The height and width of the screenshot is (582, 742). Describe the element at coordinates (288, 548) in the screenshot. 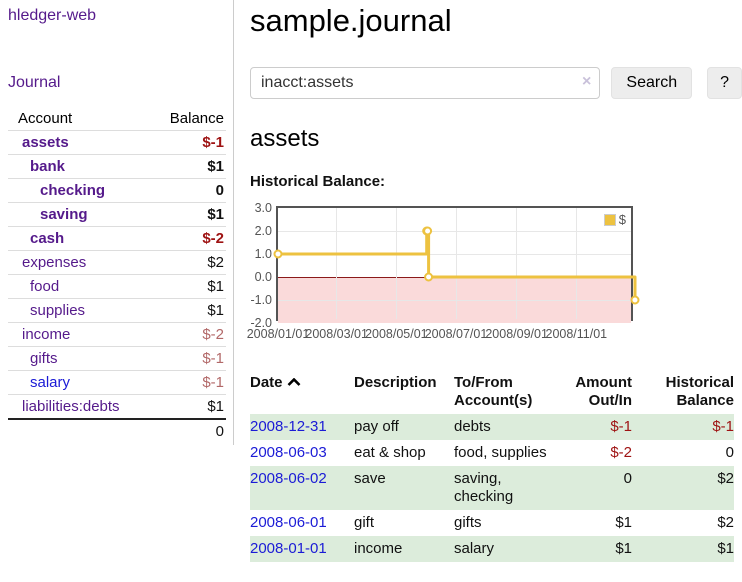

I see `transaction-date-link: 2008-01-01` at that location.